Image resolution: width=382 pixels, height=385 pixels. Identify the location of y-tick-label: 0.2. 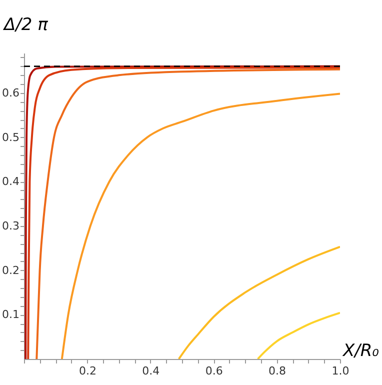
(11, 270).